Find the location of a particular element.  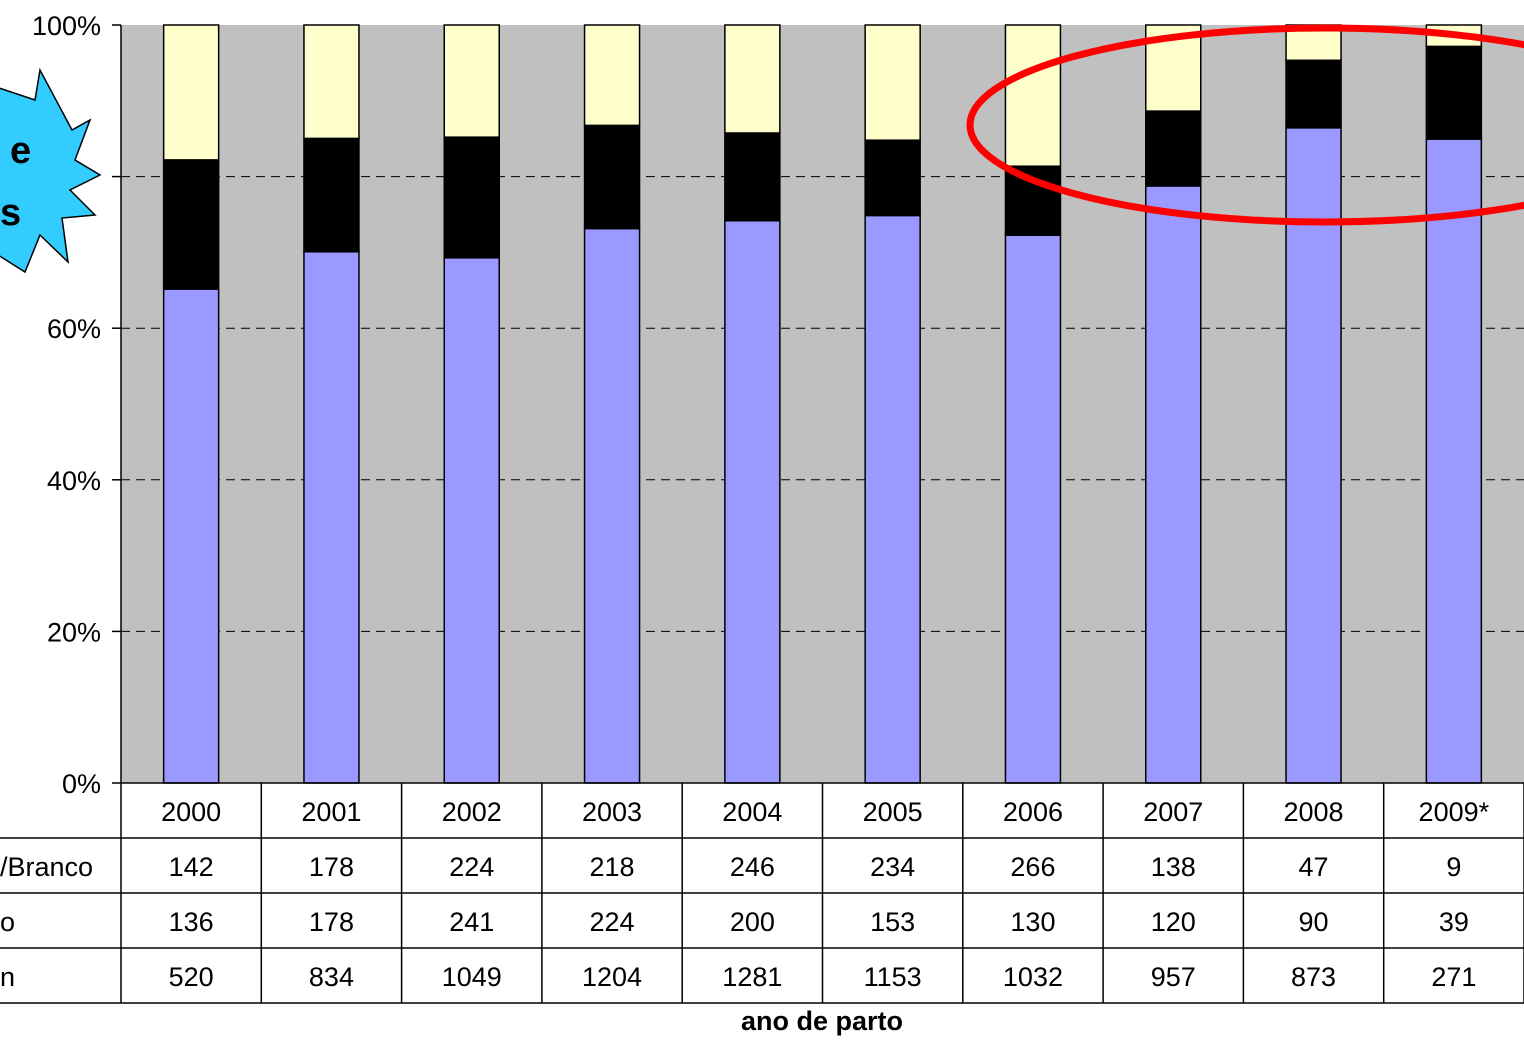

data-table-cell: 1049 is located at coordinates (472, 977).